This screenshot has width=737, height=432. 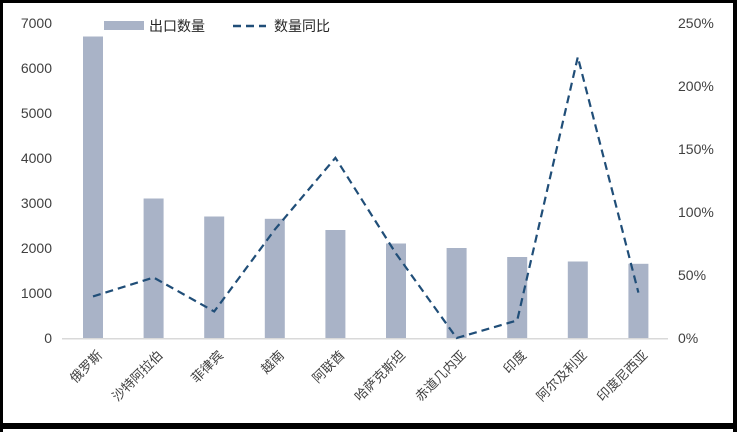 What do you see at coordinates (302, 26) in the screenshot?
I see `legend-label-yoy: 数量同比` at bounding box center [302, 26].